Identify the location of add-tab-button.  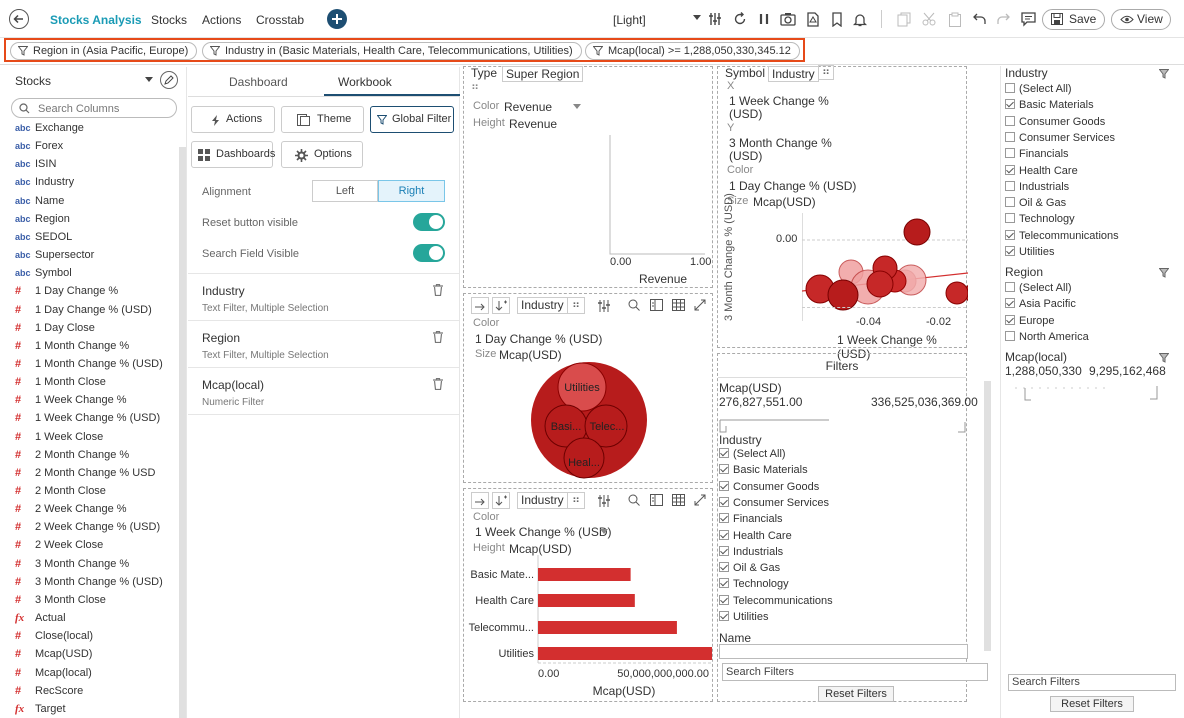
(337, 19).